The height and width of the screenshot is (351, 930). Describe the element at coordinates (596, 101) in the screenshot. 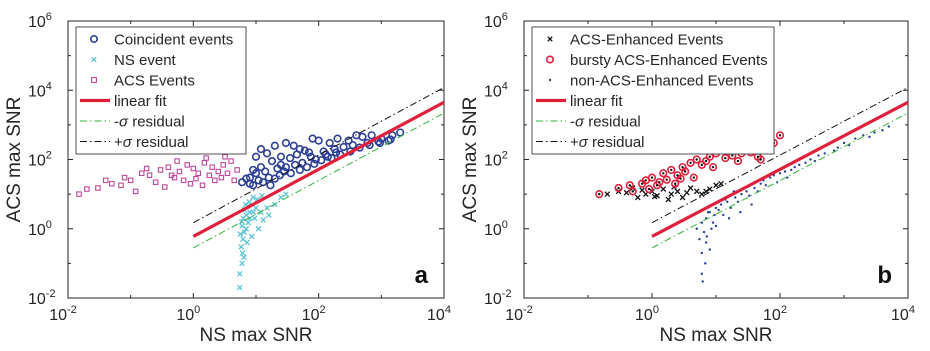

I see `legend-label: linear fit` at that location.